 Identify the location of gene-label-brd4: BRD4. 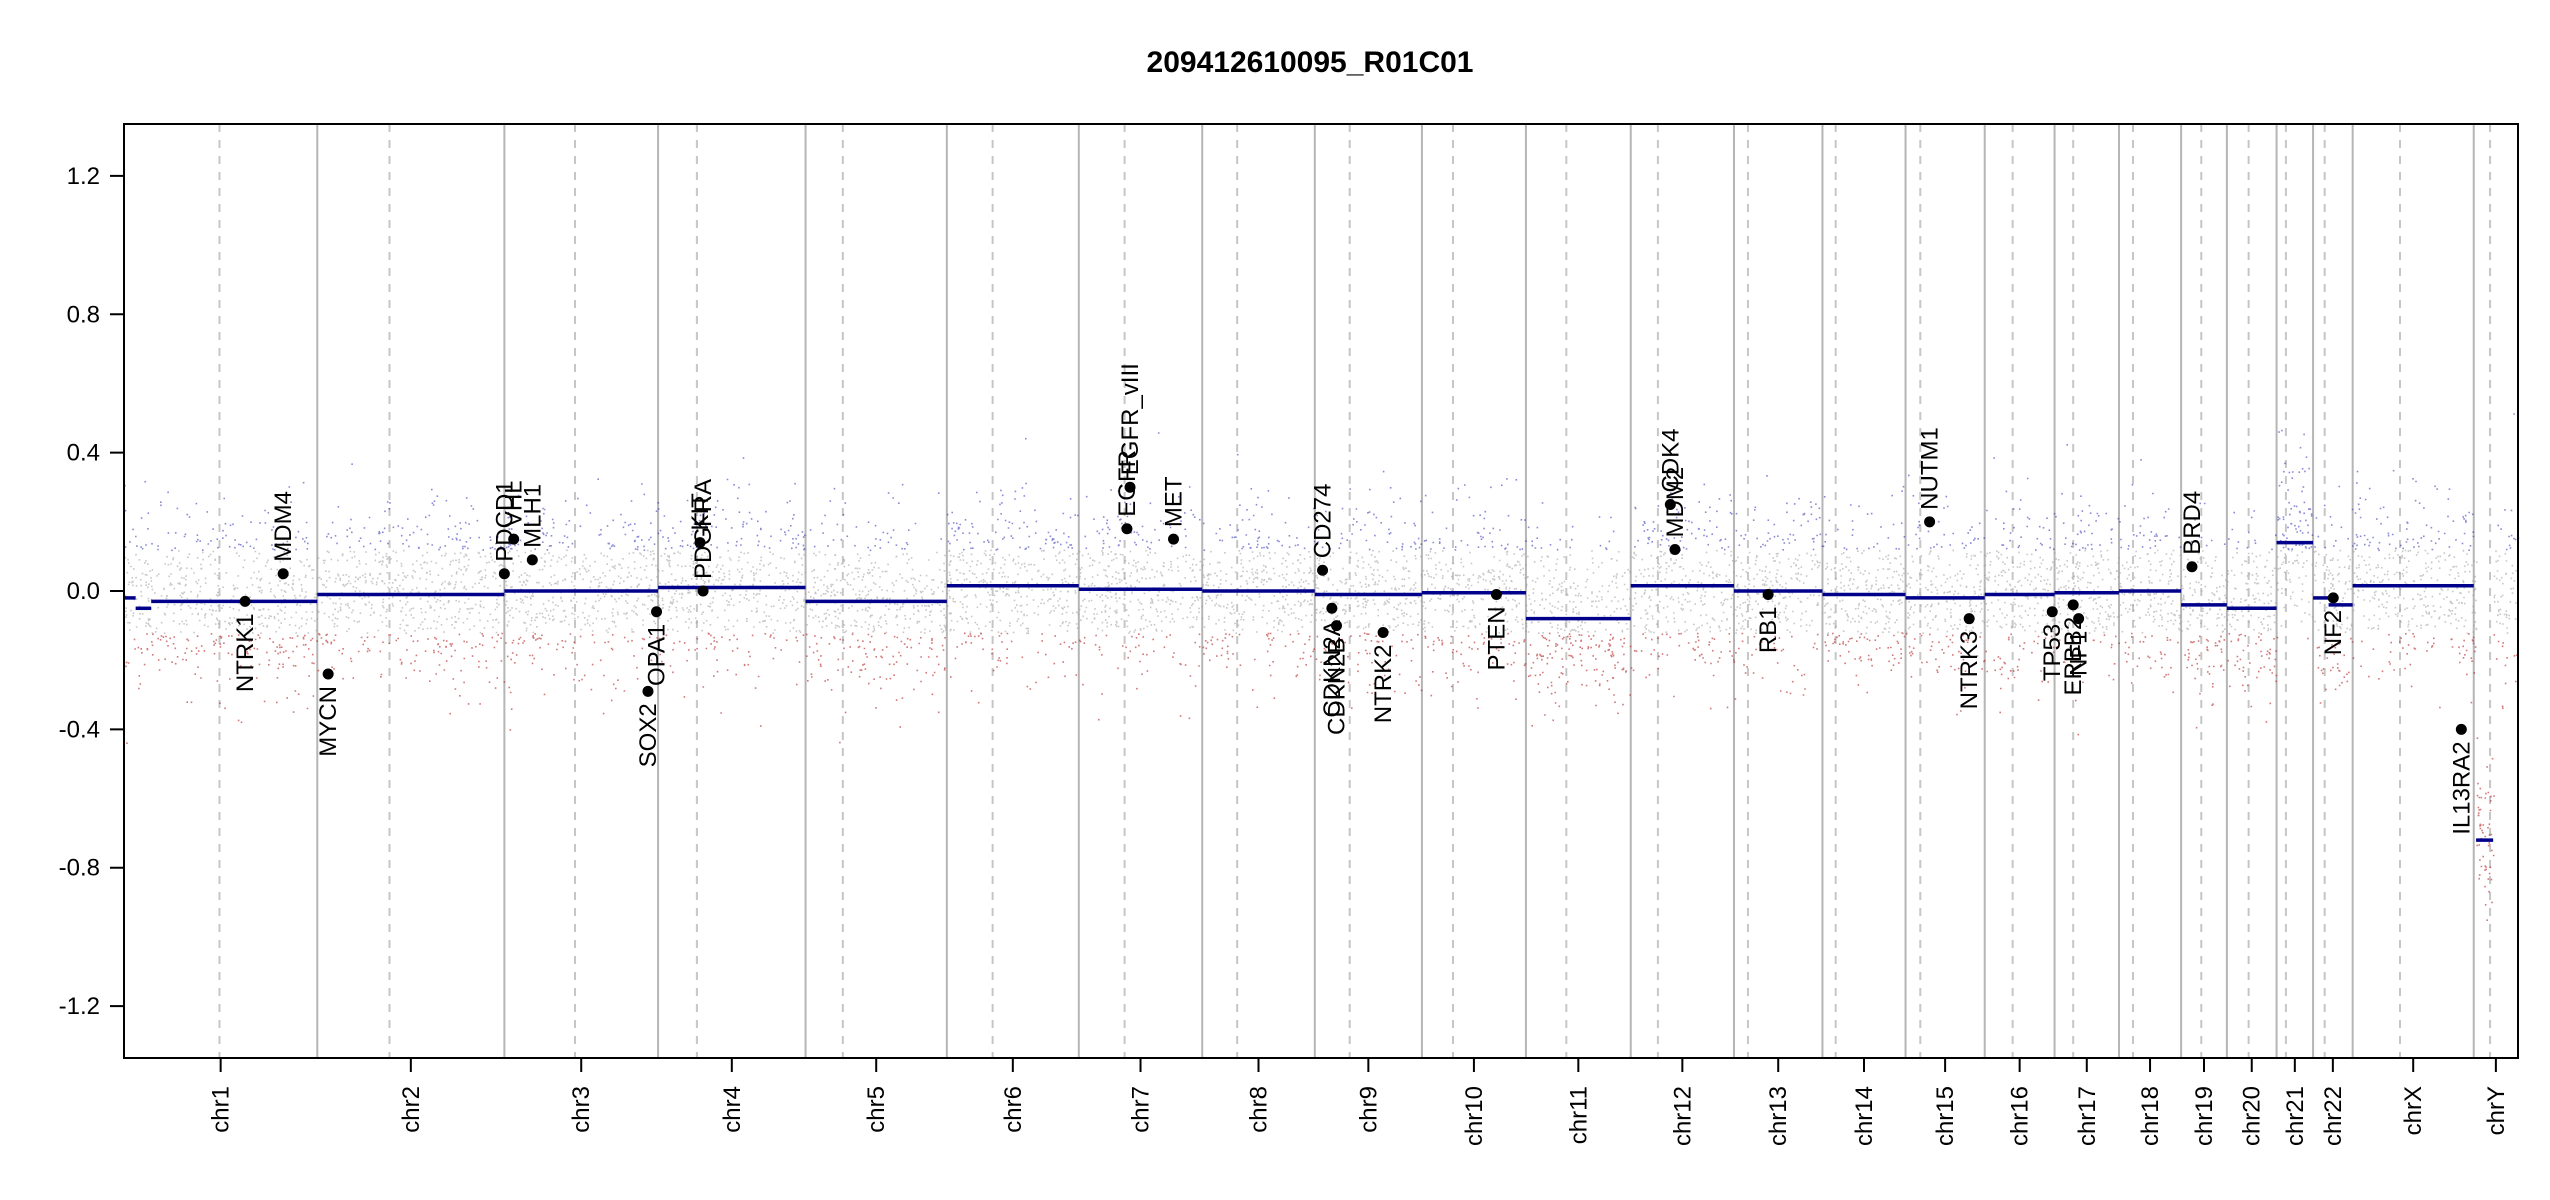
(2192, 523).